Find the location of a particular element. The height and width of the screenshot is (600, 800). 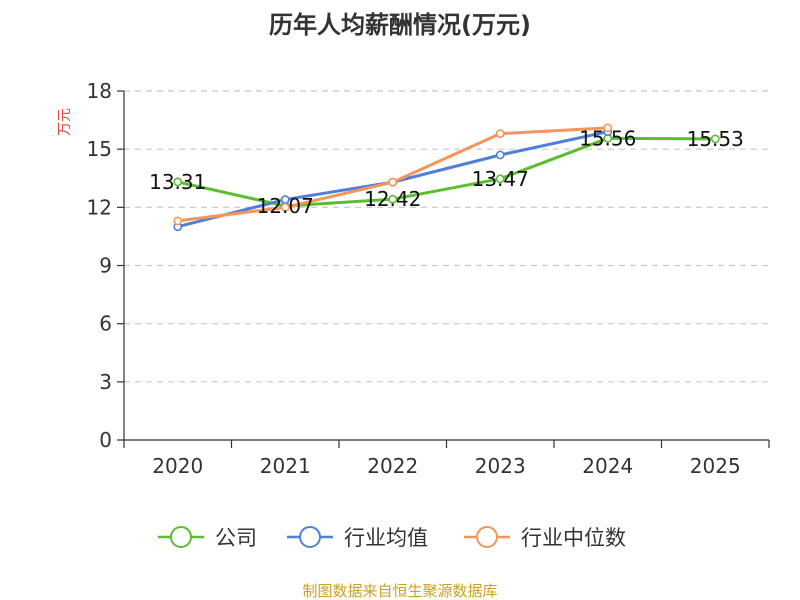

data-label: 13.47 is located at coordinates (500, 179).